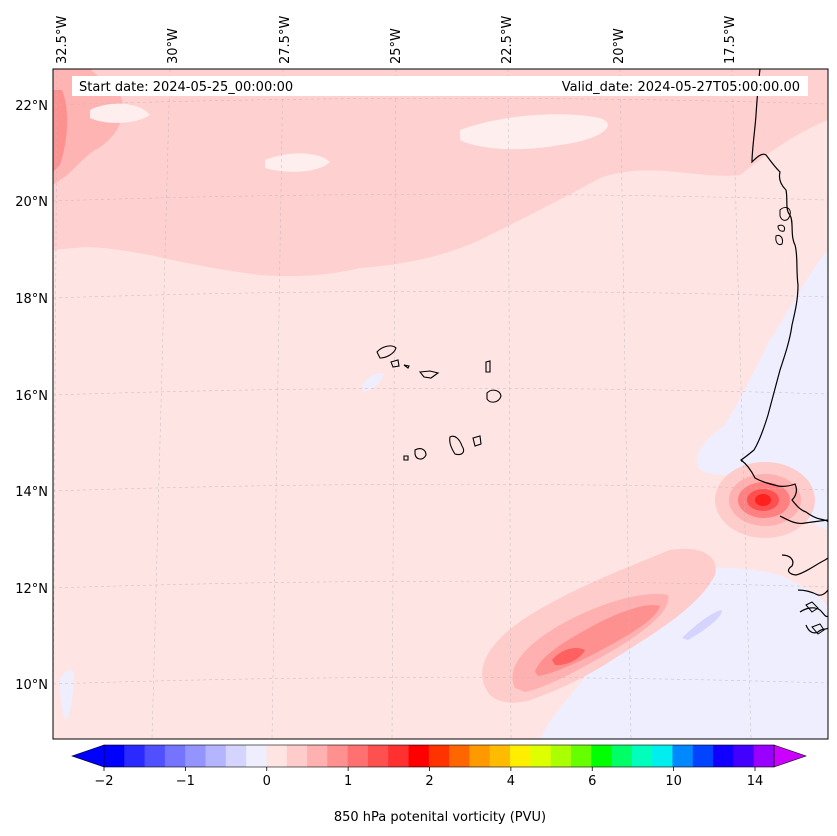 Image resolution: width=837 pixels, height=836 pixels. Describe the element at coordinates (420, 454) in the screenshot. I see `island-fogo` at that location.